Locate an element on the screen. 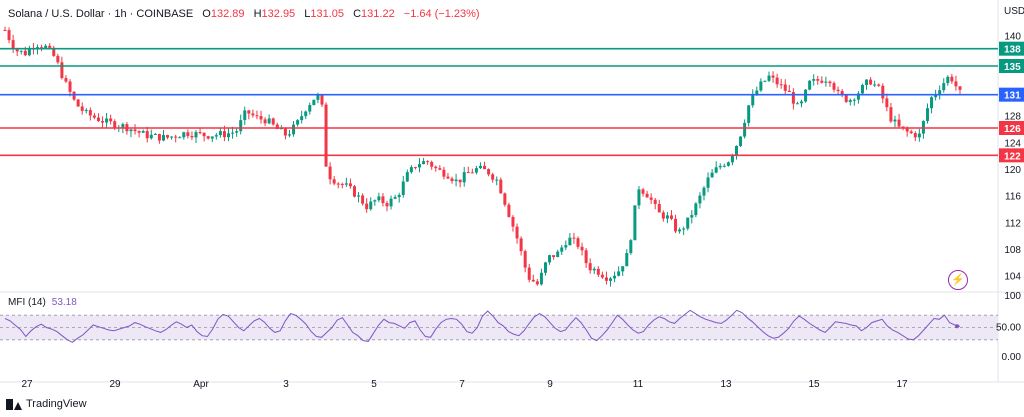 This screenshot has height=417, width=1024. open-value: 132.89 is located at coordinates (227, 14).